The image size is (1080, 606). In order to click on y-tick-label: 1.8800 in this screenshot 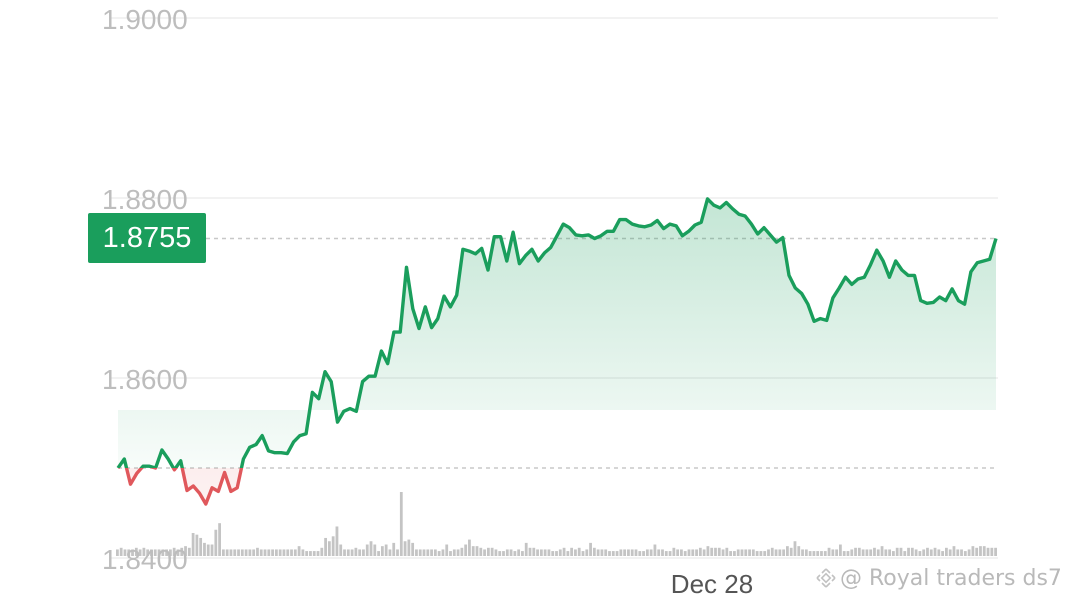, I will do `click(145, 199)`.